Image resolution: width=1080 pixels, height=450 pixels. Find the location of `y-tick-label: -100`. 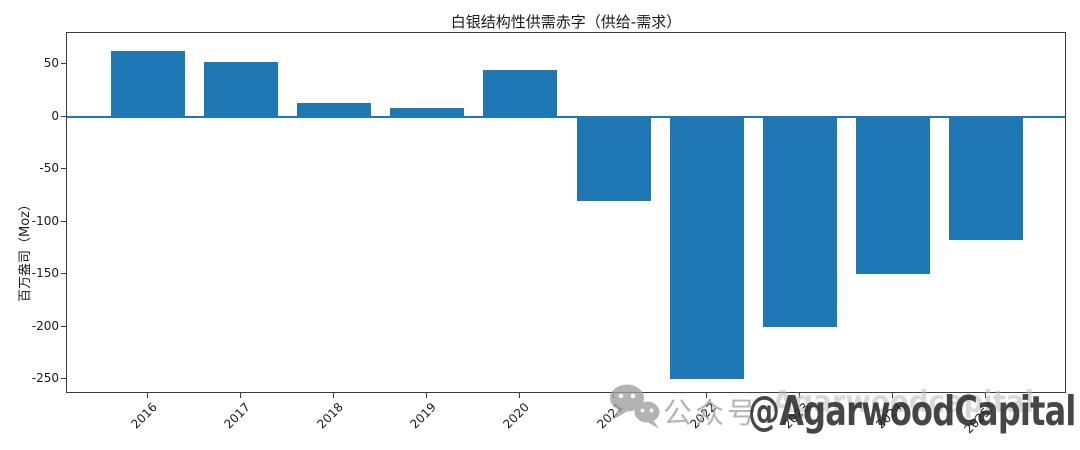

y-tick-label: -100 is located at coordinates (45, 220).